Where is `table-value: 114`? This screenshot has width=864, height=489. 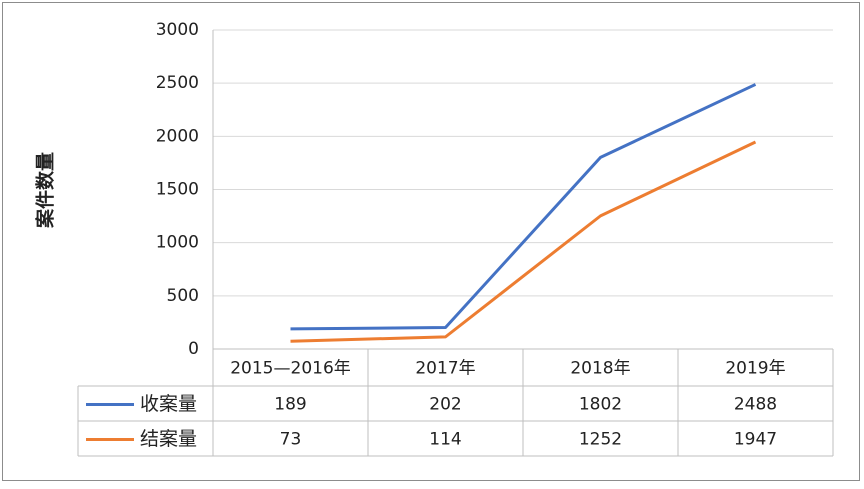
table-value: 114 is located at coordinates (445, 440).